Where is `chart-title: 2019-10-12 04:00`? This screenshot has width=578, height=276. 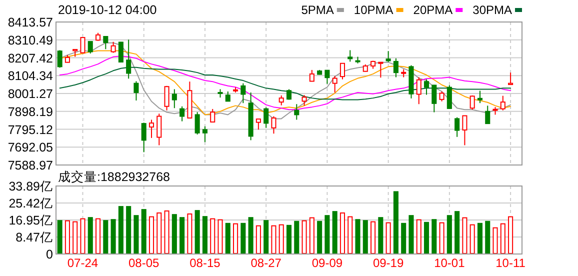
chart-title: 2019-10-12 04:00 is located at coordinates (107, 10).